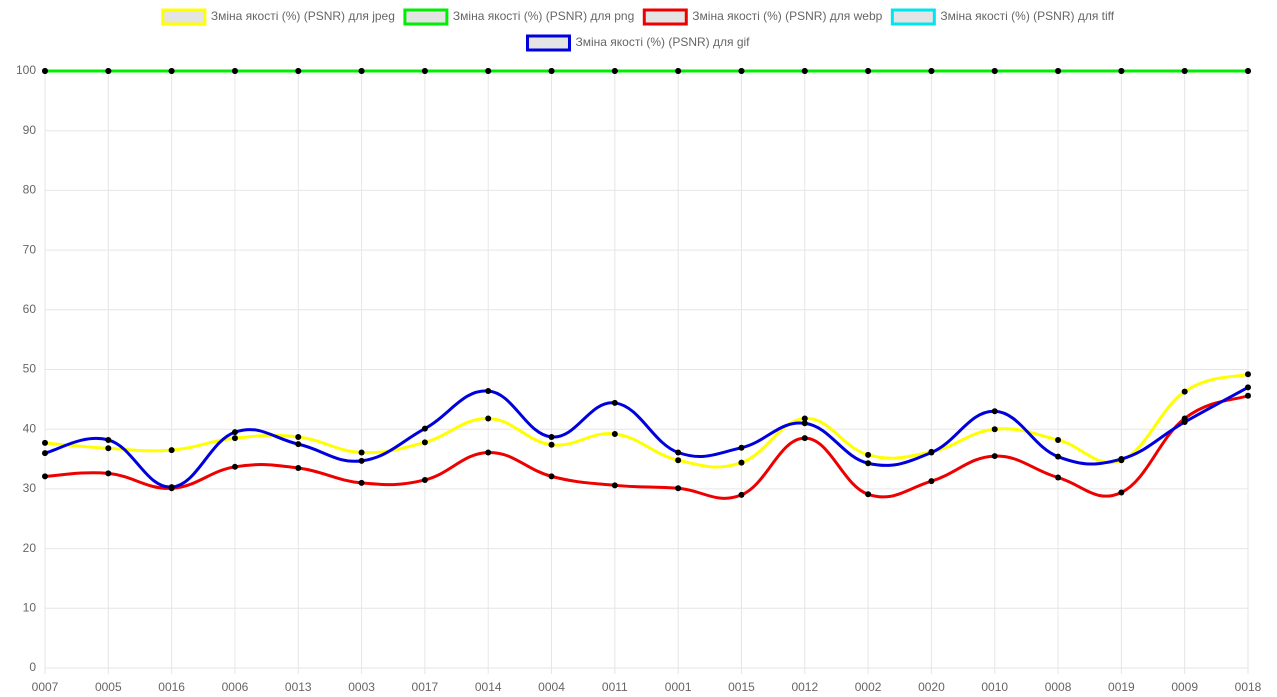  I want to click on x-tick-label: 0002, so click(868, 687).